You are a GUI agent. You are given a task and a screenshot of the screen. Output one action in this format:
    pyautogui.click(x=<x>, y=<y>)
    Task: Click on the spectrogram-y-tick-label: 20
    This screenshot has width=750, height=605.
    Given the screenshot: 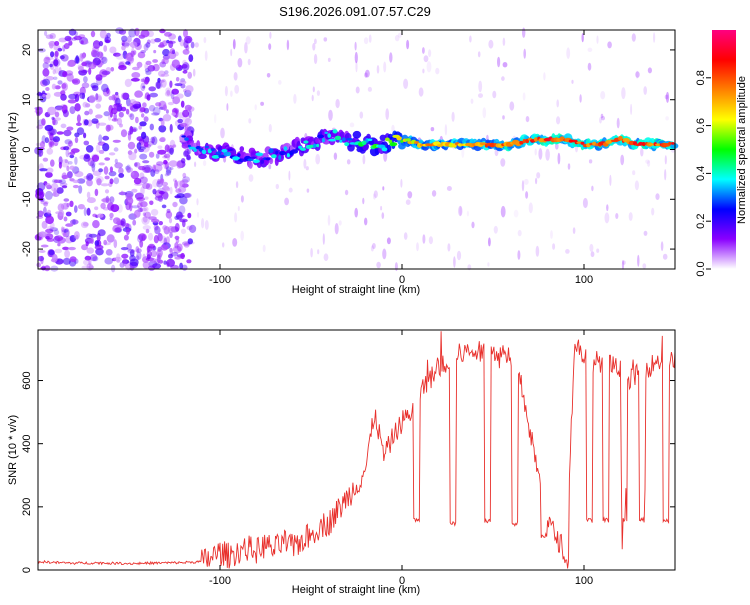 What is the action you would take?
    pyautogui.click(x=27, y=50)
    